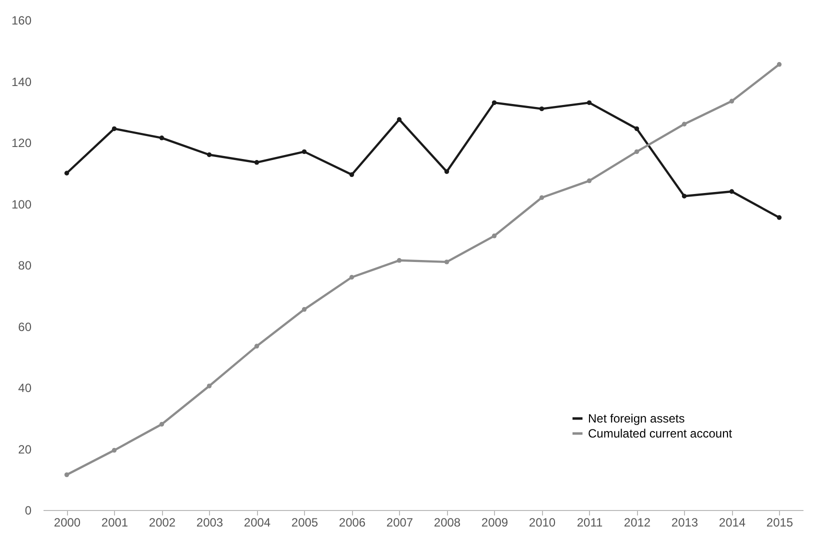 This screenshot has height=547, width=827. I want to click on x-tick-label: 2009, so click(494, 523).